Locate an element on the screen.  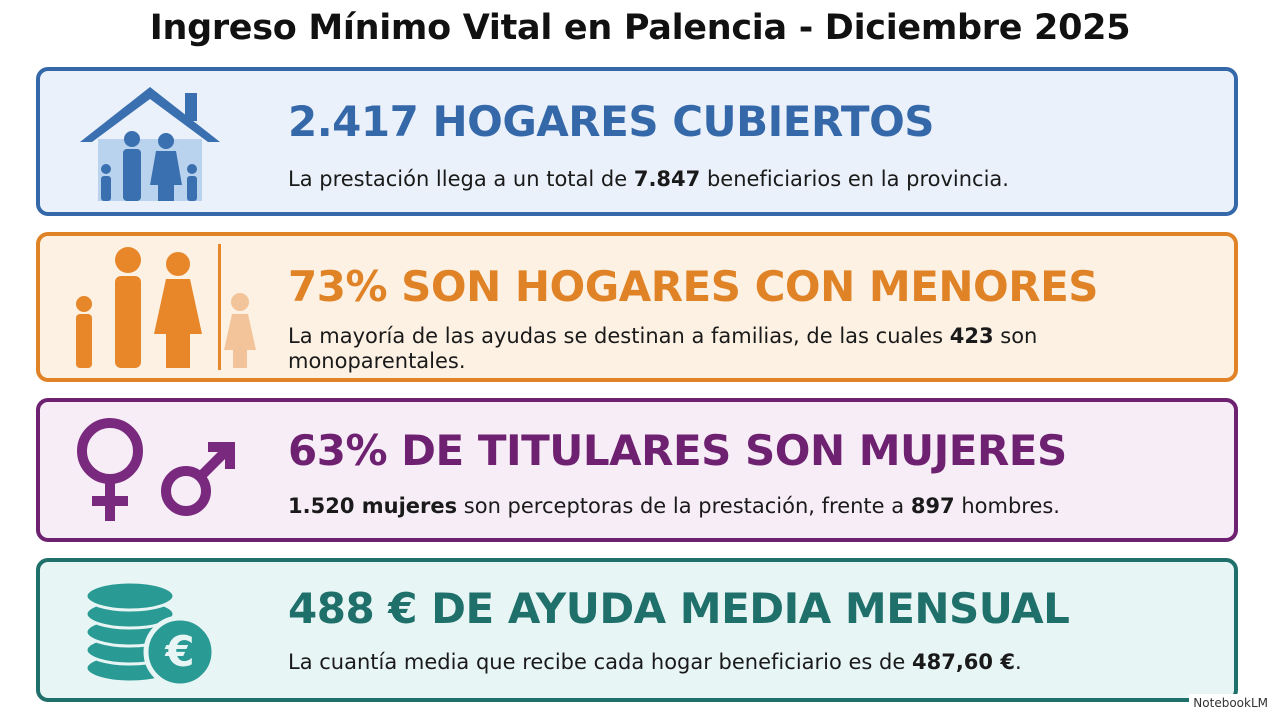
bold-text: 7.847 is located at coordinates (667, 179).